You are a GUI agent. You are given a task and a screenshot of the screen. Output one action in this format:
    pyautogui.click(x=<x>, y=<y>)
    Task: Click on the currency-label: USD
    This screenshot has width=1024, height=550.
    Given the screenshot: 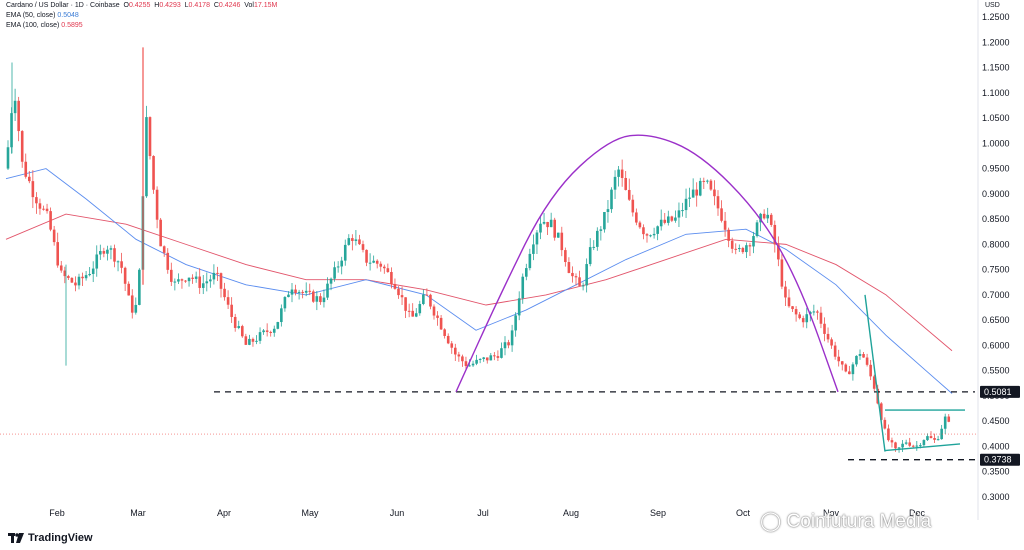 What is the action you would take?
    pyautogui.click(x=992, y=5)
    